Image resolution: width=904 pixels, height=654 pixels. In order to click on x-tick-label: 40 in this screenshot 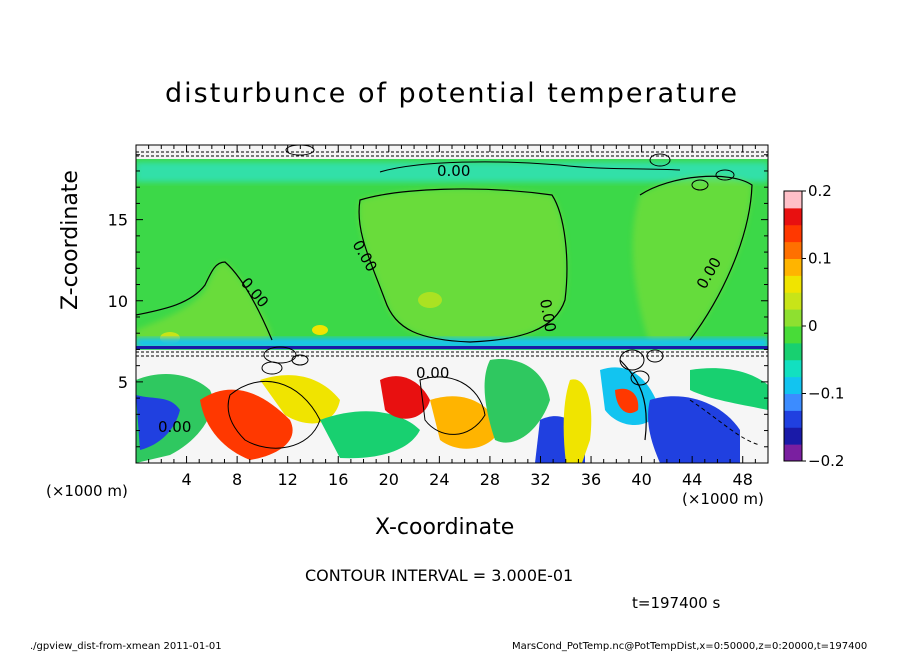, I will do `click(641, 479)`.